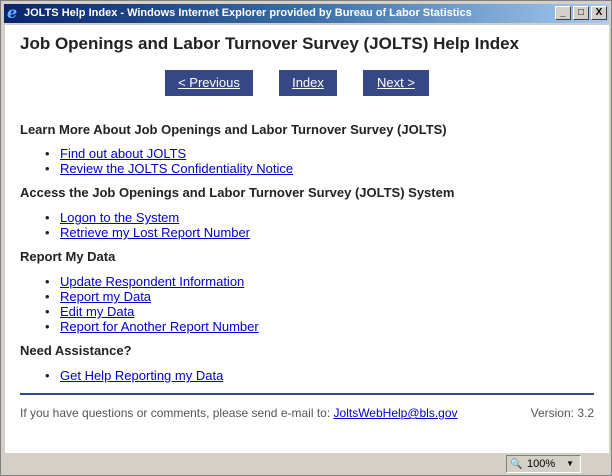  I want to click on maximize-button: □, so click(581, 13).